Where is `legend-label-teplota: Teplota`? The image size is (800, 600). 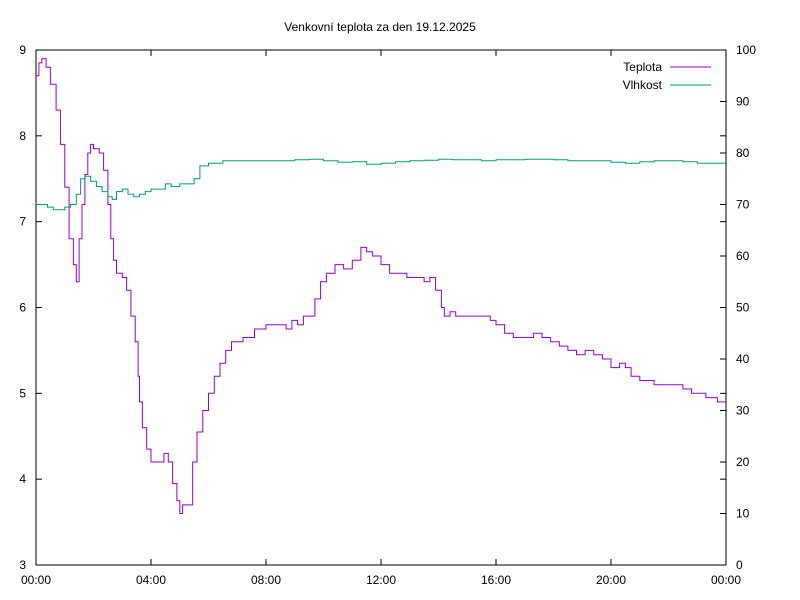 legend-label-teplota: Teplota is located at coordinates (642, 67).